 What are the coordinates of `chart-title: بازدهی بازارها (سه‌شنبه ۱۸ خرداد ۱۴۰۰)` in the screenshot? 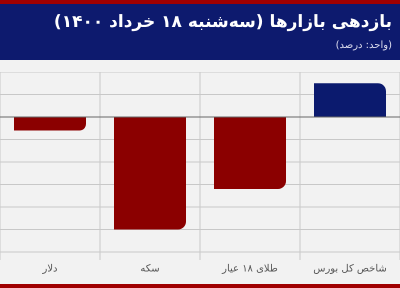 It's located at (223, 22).